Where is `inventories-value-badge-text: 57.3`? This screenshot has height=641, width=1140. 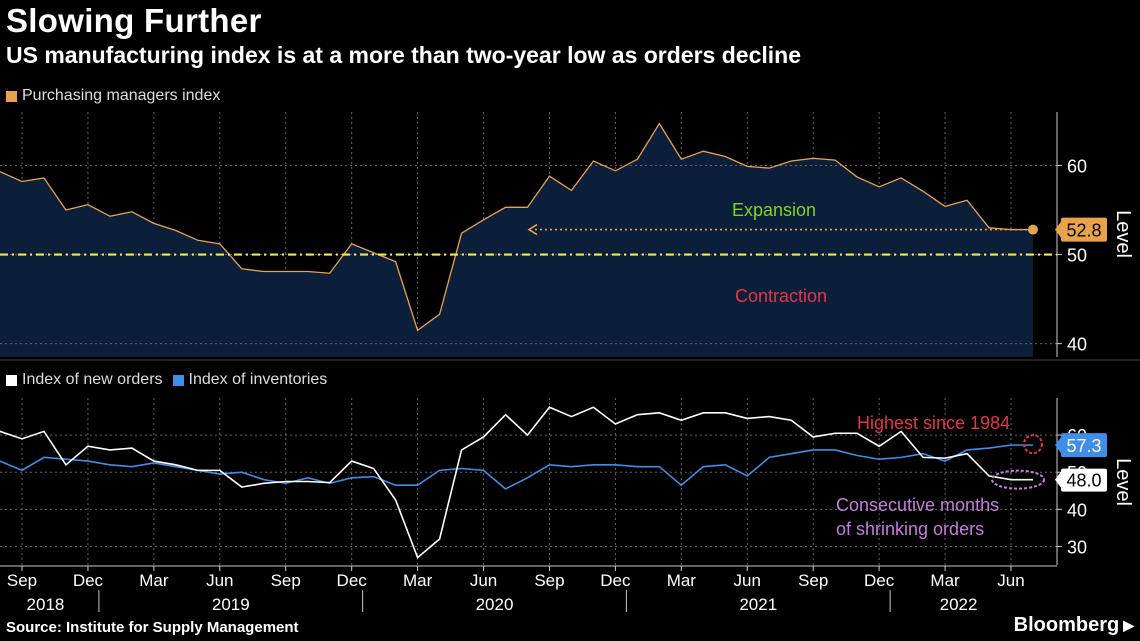 inventories-value-badge-text: 57.3 is located at coordinates (1083, 446).